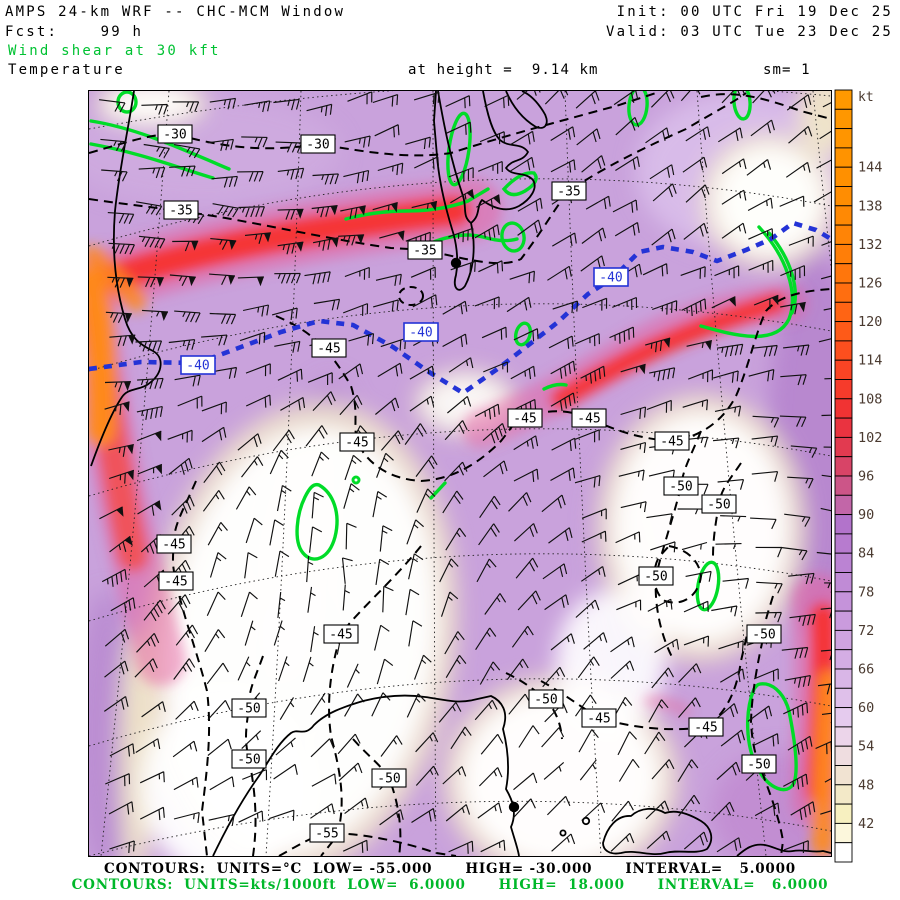 This screenshot has height=900, width=900. I want to click on smoothing-label: sm= 1, so click(787, 70).